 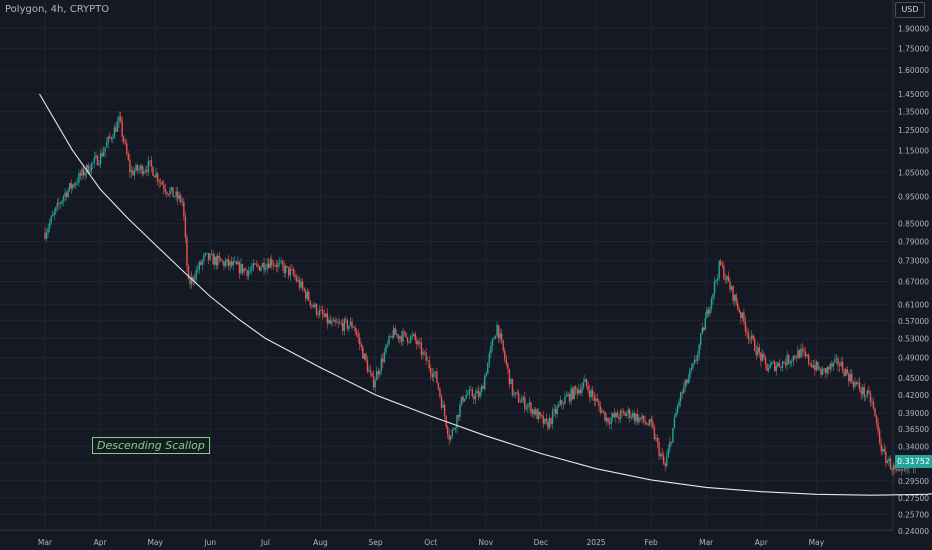 What do you see at coordinates (485, 542) in the screenshot?
I see `x-tick-label: Nov` at bounding box center [485, 542].